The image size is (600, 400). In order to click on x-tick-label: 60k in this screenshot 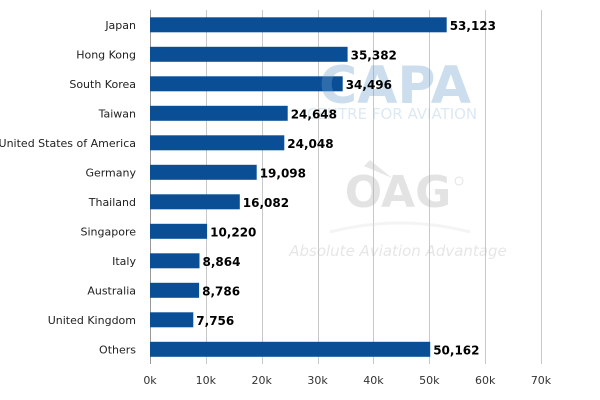, I will do `click(485, 380)`.